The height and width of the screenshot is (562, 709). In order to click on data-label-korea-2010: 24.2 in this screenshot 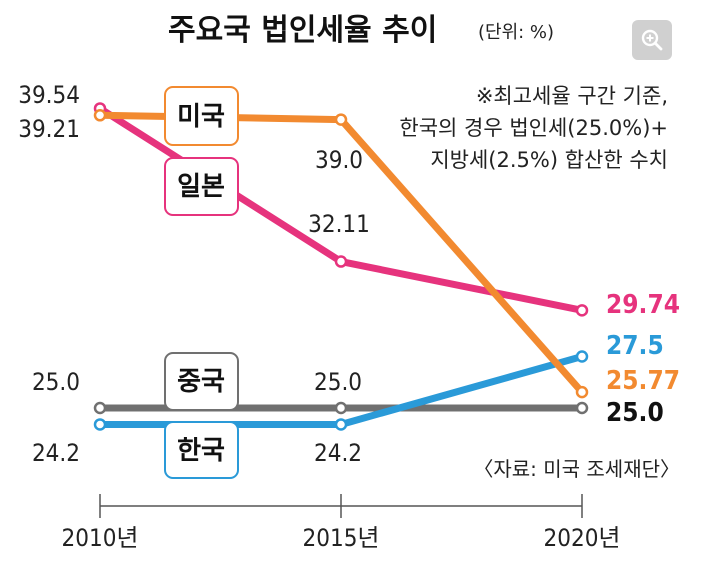, I will do `click(56, 453)`.